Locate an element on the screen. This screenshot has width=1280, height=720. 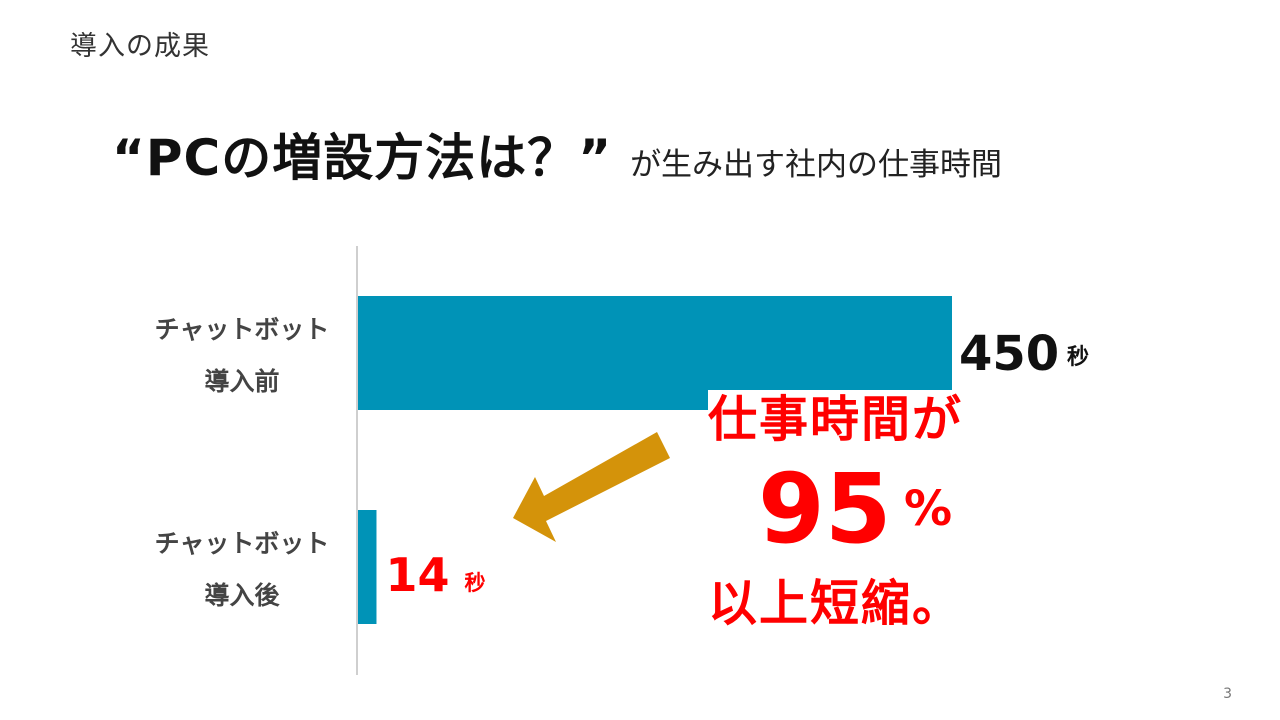
value-unit-1: 秒 is located at coordinates (474, 583).